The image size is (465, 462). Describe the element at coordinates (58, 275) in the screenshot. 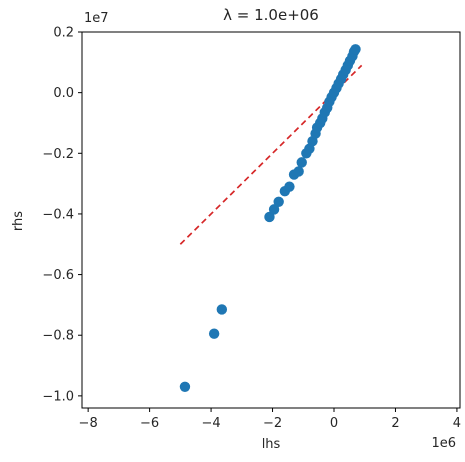

I see `y-tick-label: −0.6` at that location.